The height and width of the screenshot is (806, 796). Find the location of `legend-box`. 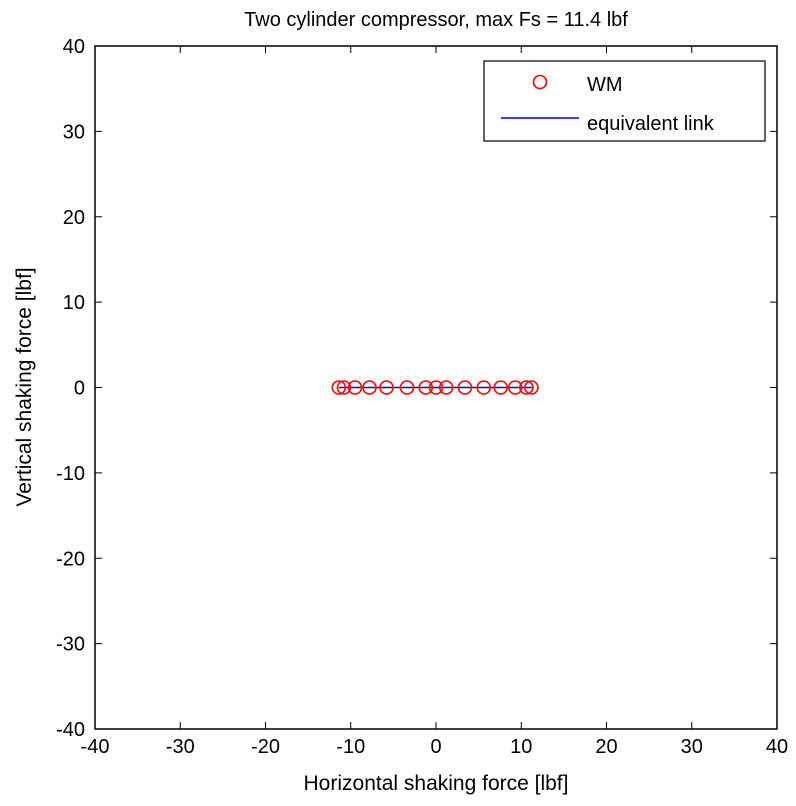

legend-box is located at coordinates (624, 101).